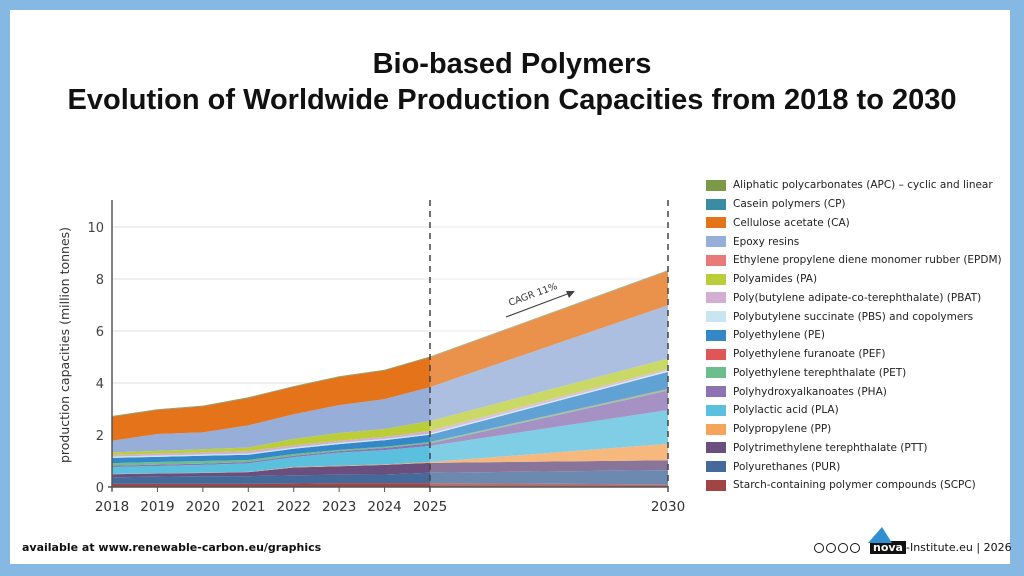  What do you see at coordinates (775, 279) in the screenshot?
I see `legend-label: Polyamides (PA)` at bounding box center [775, 279].